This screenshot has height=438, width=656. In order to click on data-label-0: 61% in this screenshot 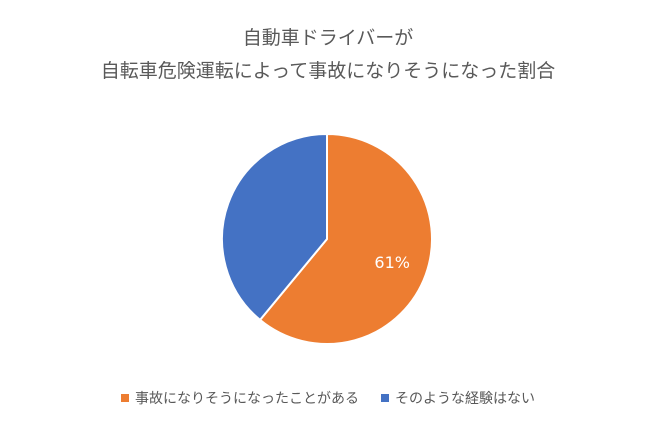, I will do `click(392, 262)`.